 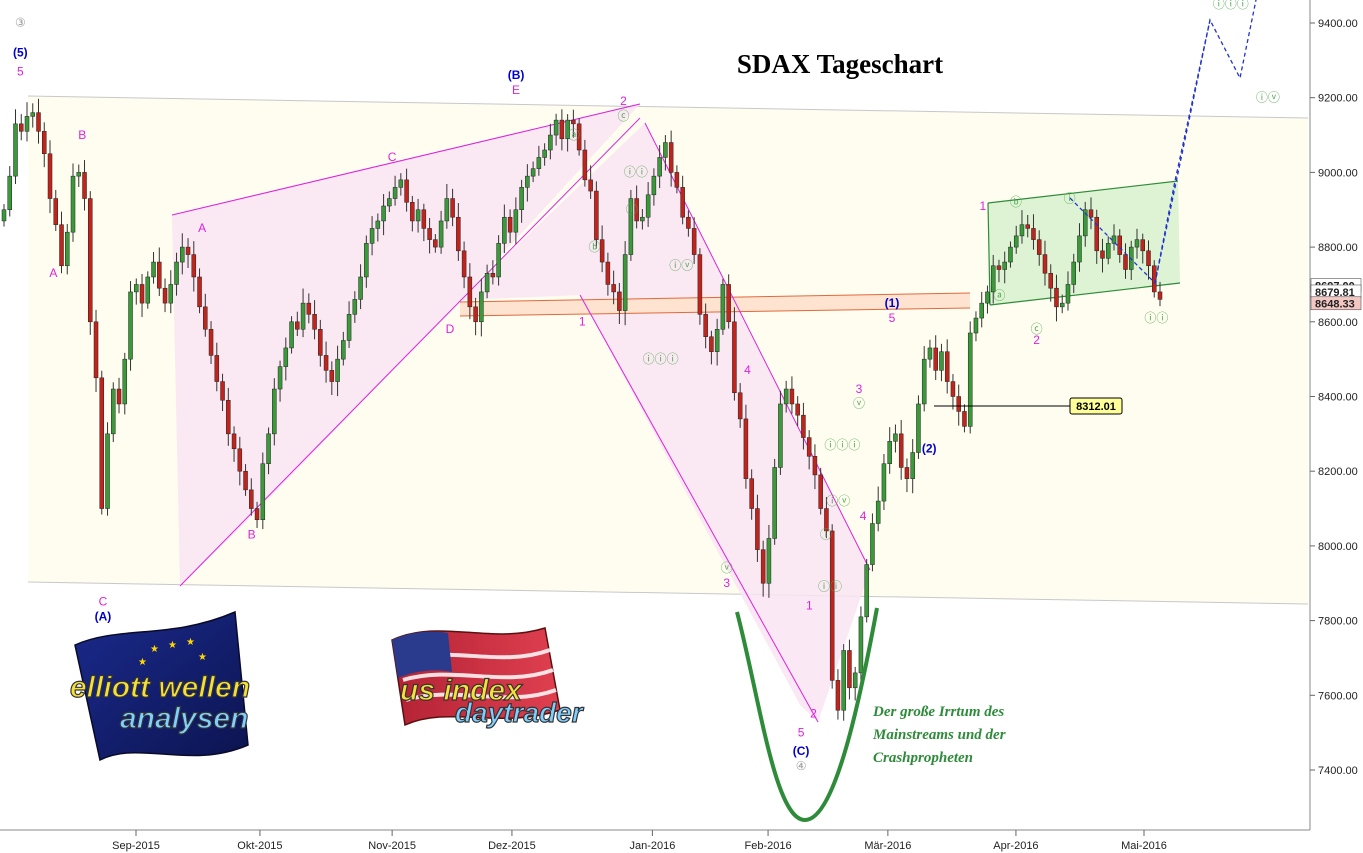 What do you see at coordinates (668, 107) in the screenshot?
I see `upper-channel-line` at bounding box center [668, 107].